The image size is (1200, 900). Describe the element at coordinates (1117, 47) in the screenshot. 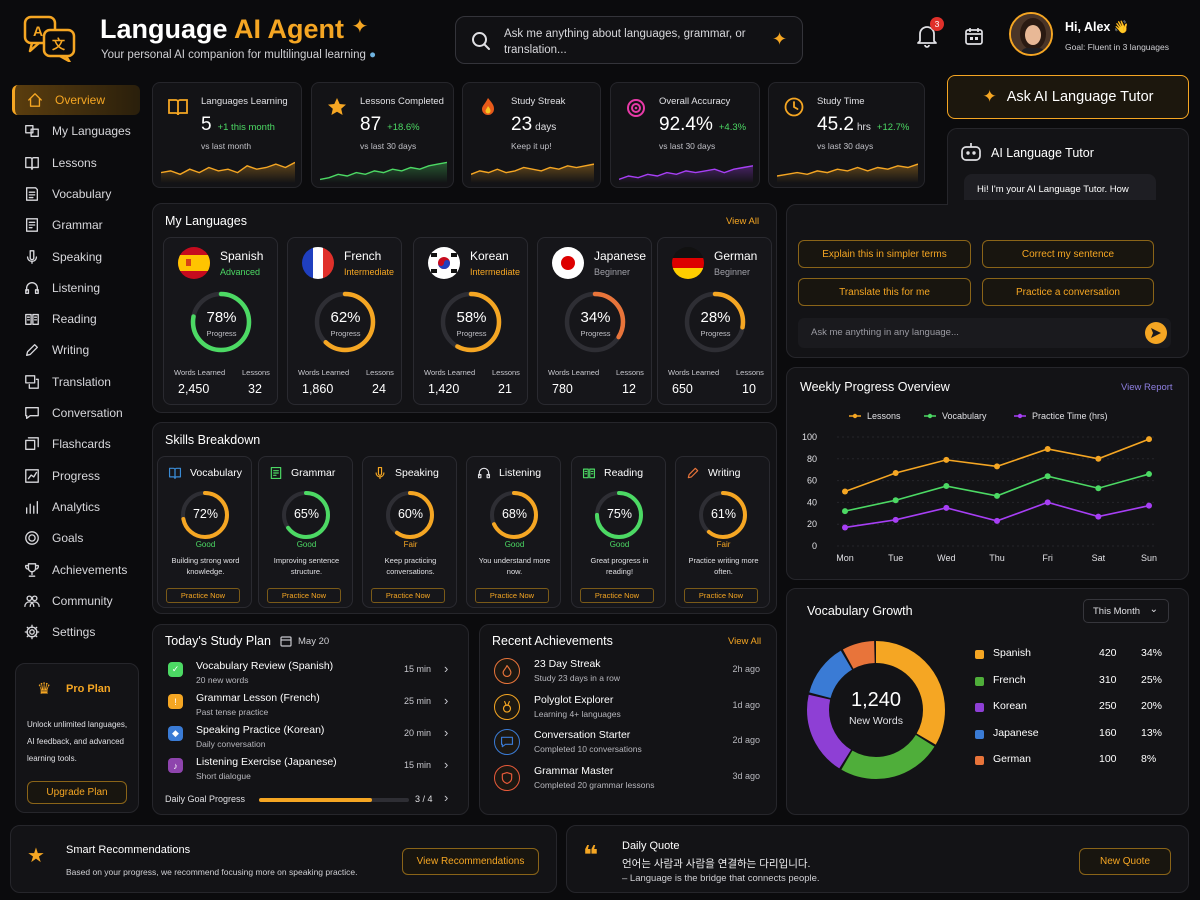

I see `user-goal: Goal: Fluent in 3 languages` at that location.